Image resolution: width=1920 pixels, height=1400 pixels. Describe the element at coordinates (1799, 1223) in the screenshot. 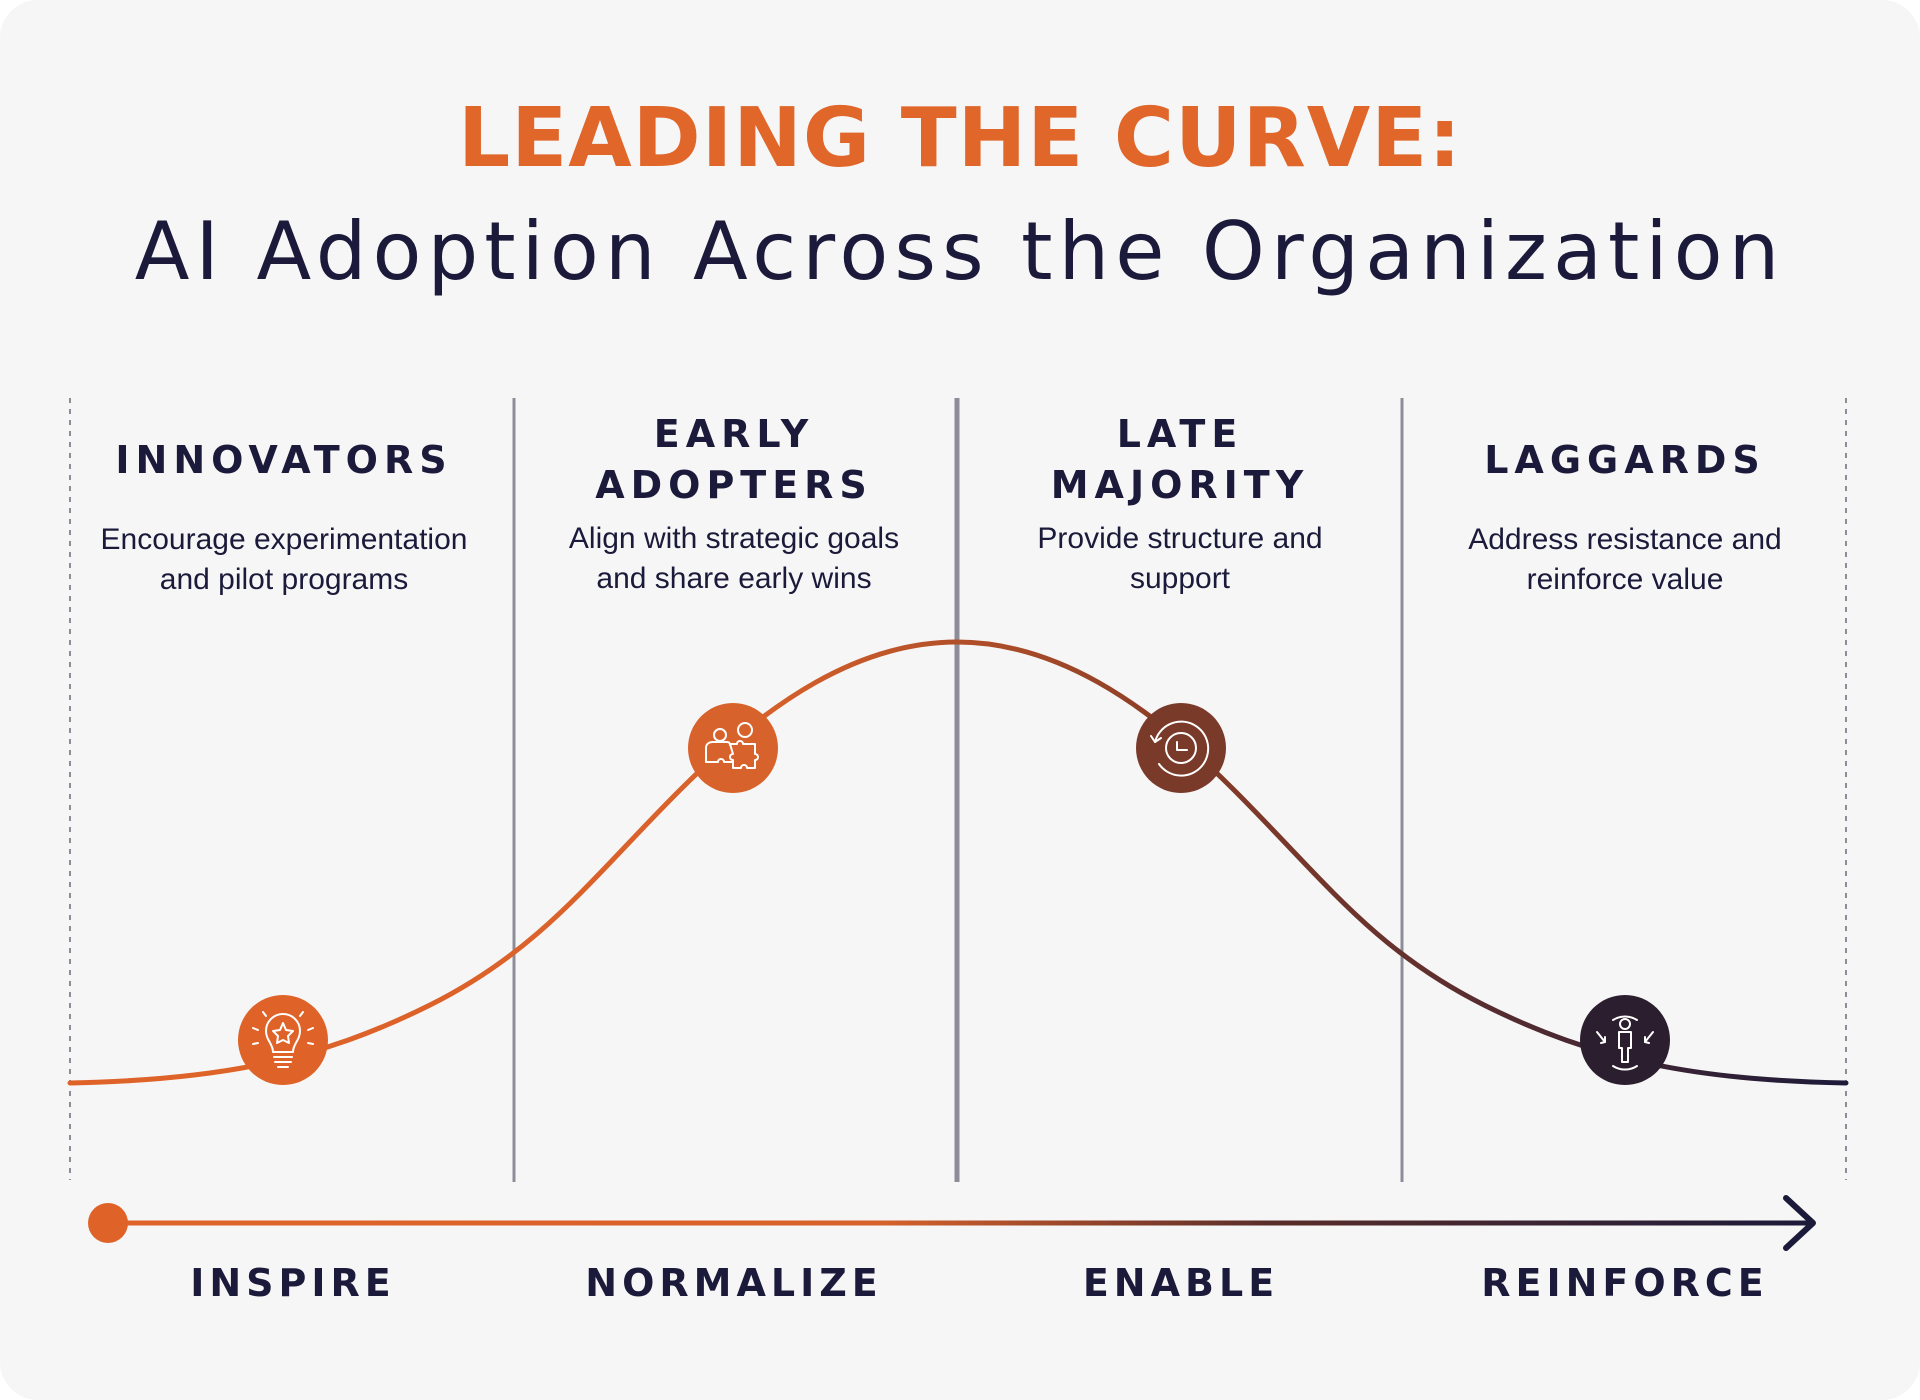

I see `progress-arrow-head` at that location.